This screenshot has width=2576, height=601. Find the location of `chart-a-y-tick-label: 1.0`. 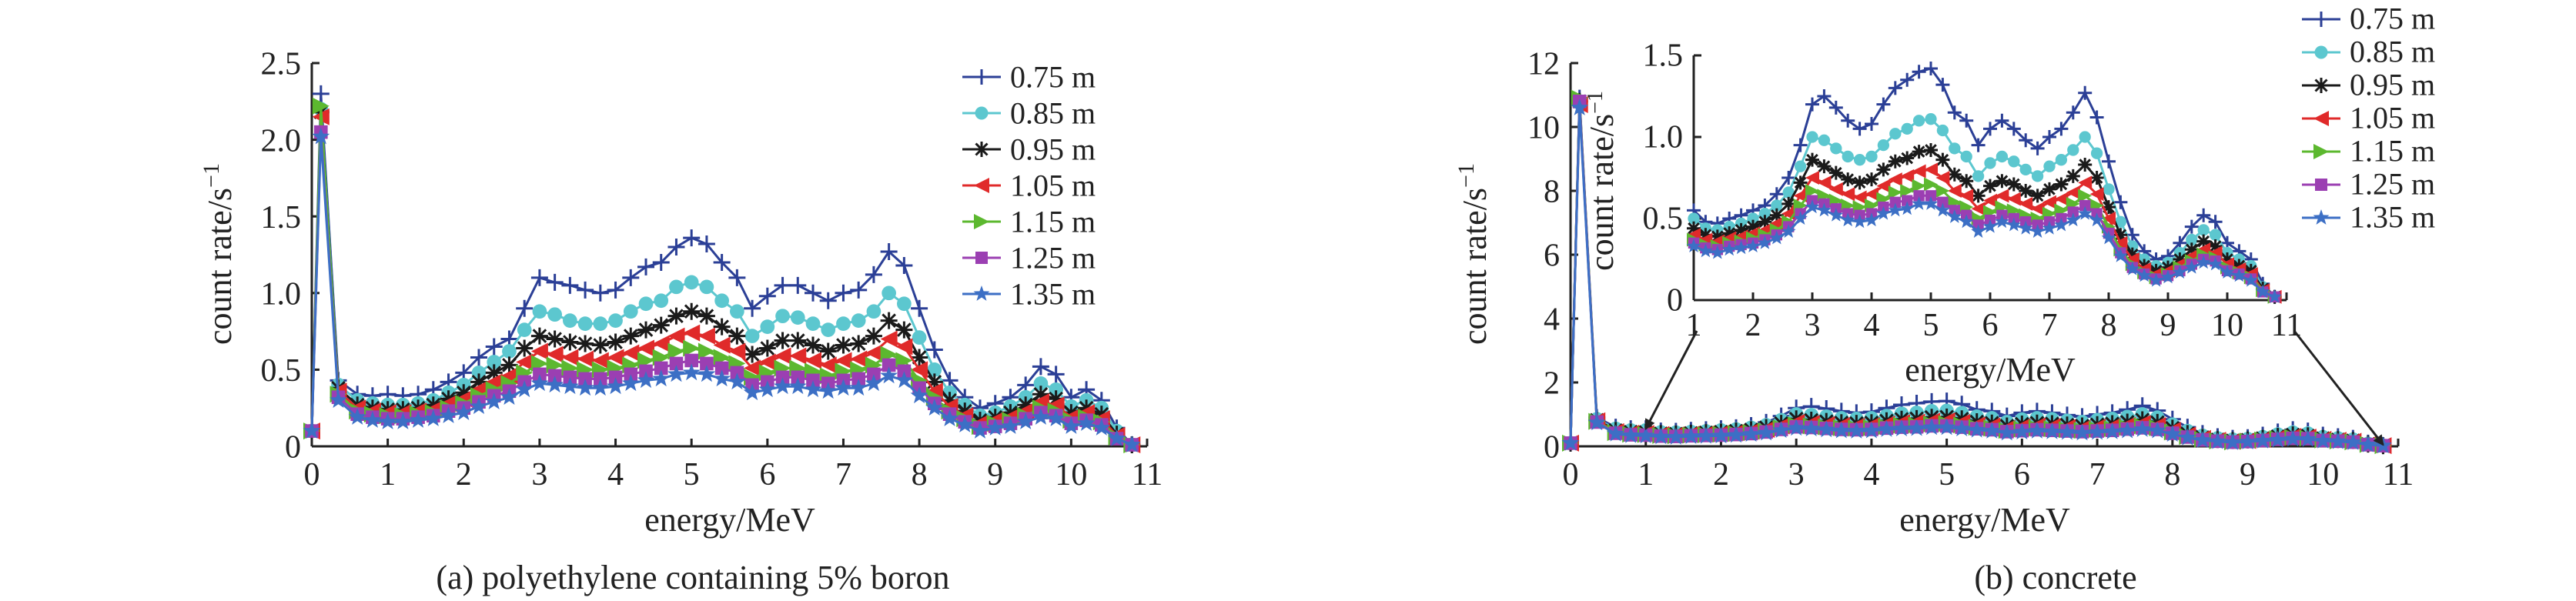

chart-a-y-tick-label: 1.0 is located at coordinates (281, 294).